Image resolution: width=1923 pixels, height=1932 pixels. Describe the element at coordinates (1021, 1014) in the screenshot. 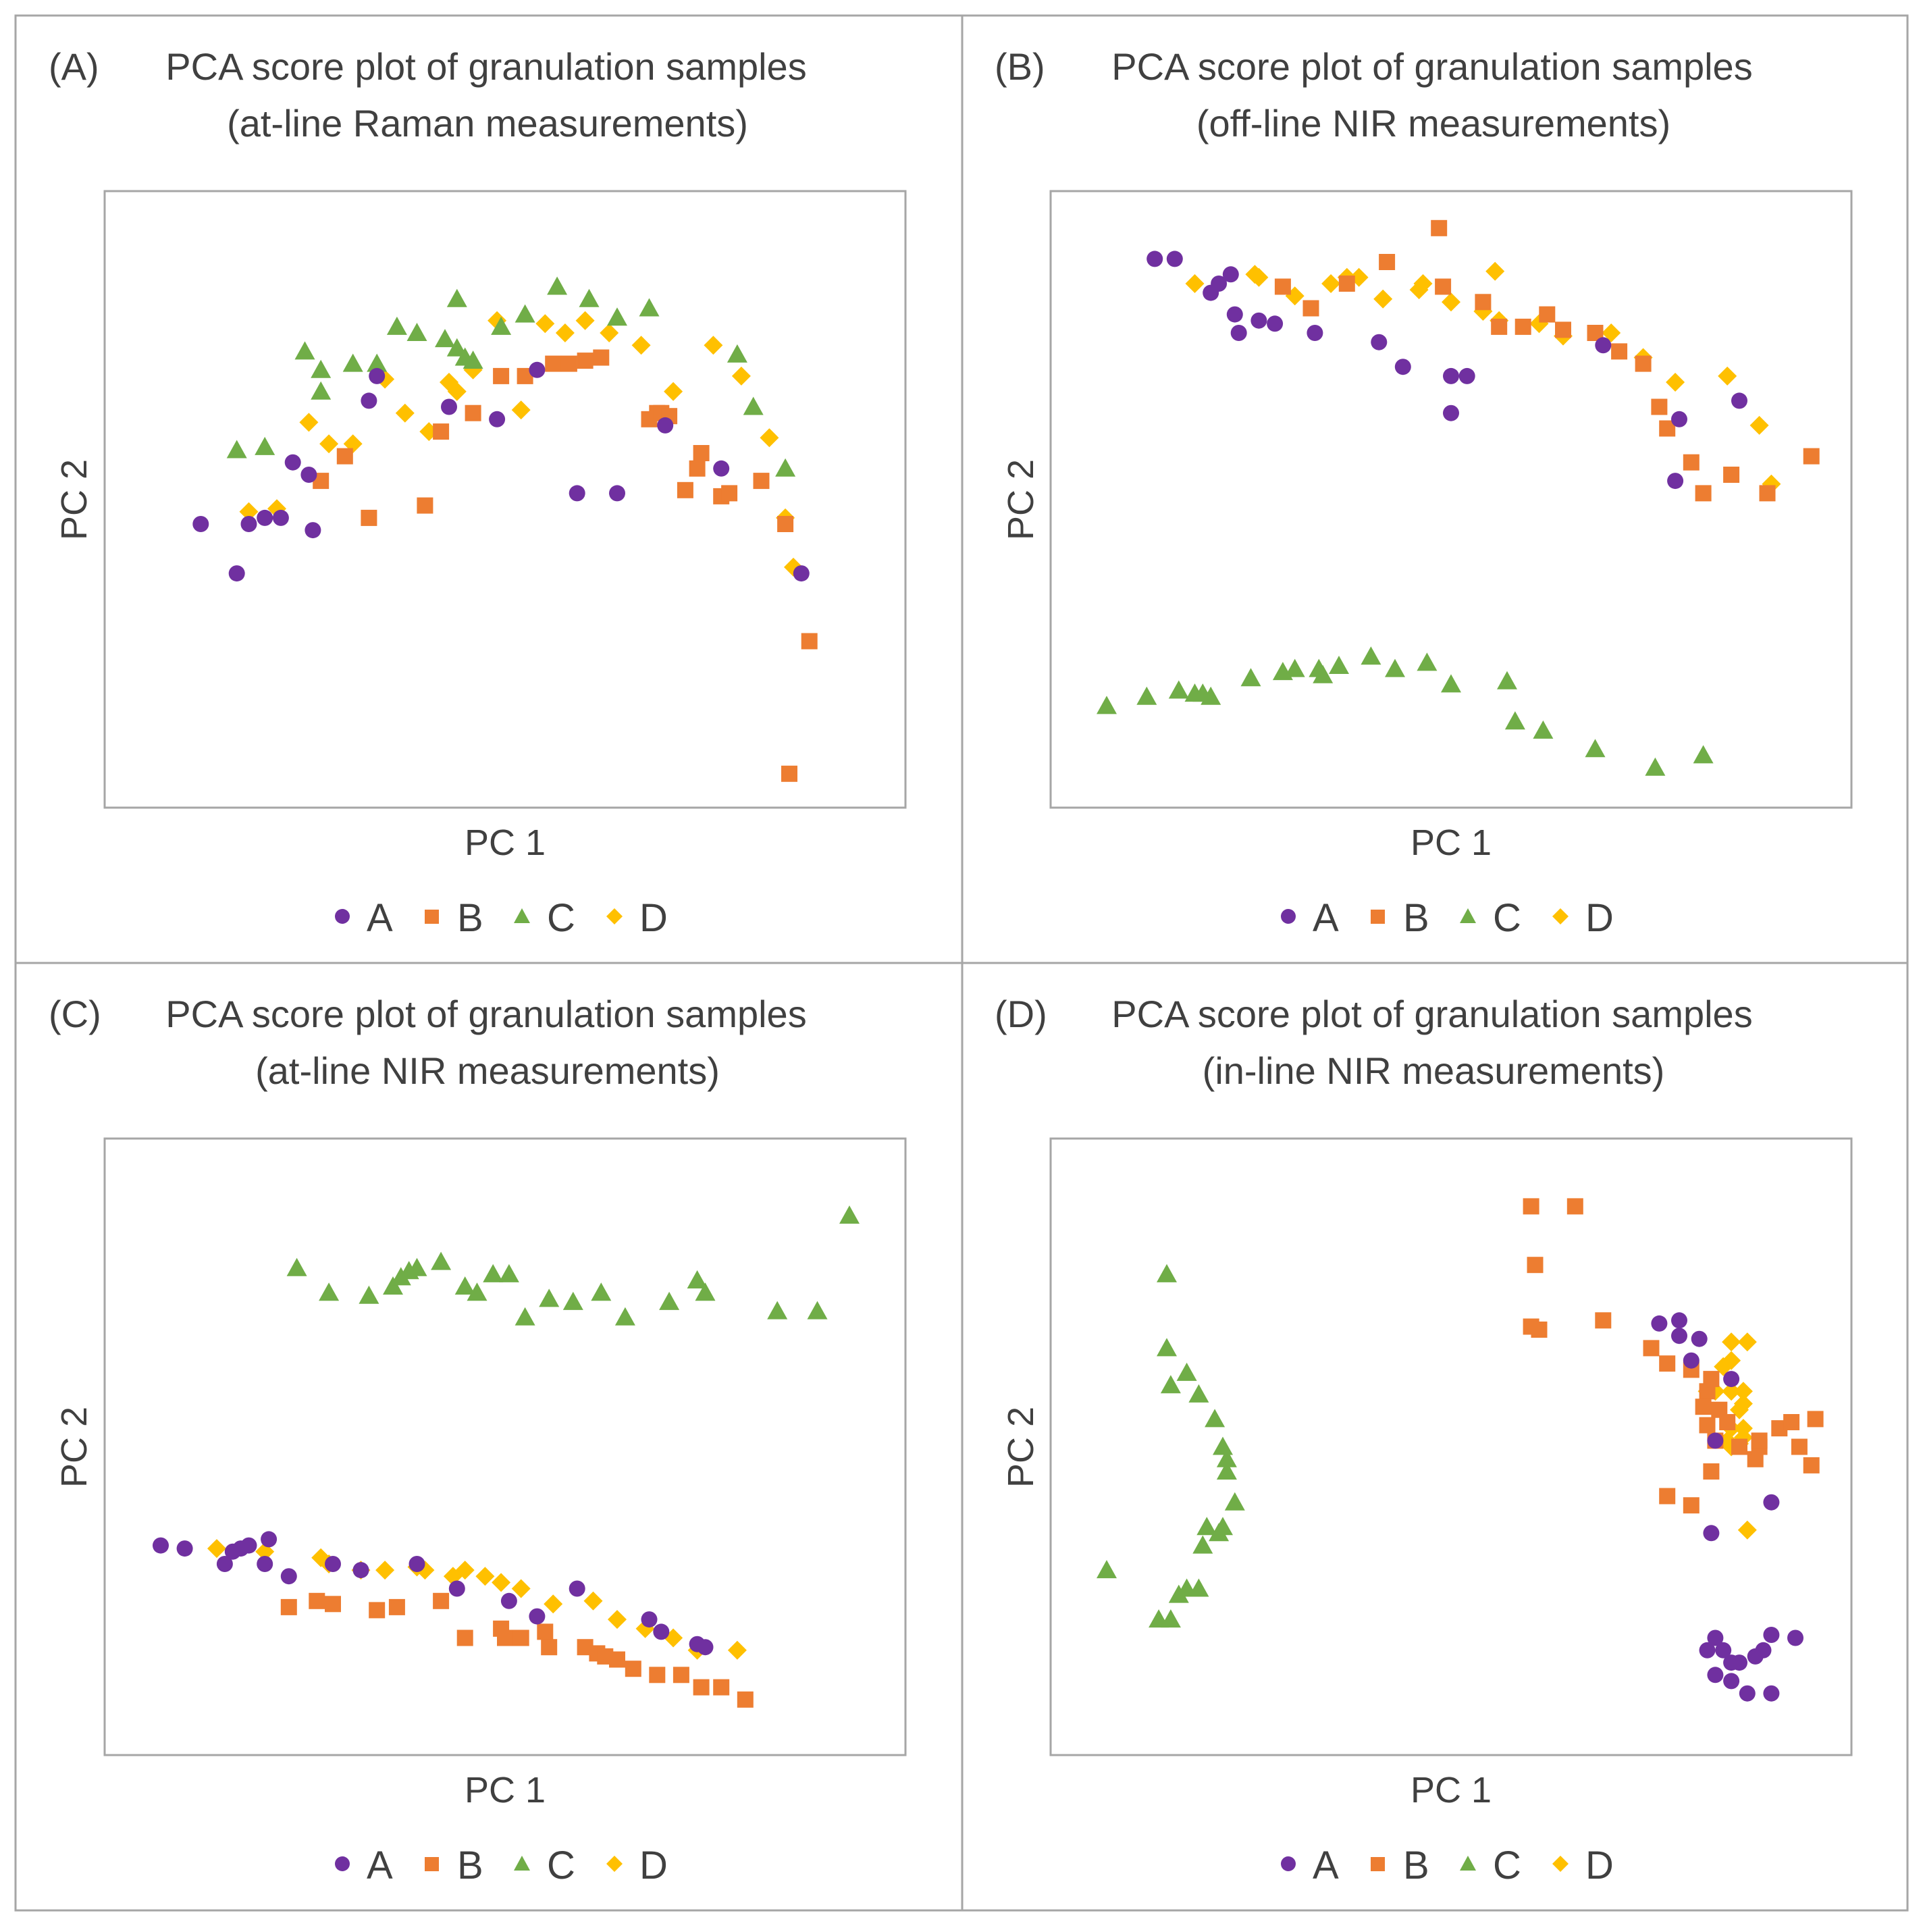

I see `panel-d-label: (D)` at that location.